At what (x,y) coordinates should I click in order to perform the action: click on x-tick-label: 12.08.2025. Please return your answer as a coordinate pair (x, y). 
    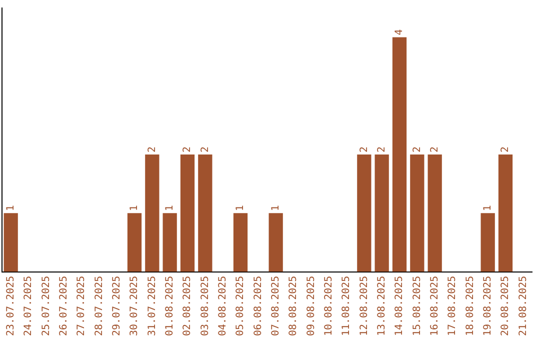
    Looking at the image, I should click on (364, 306).